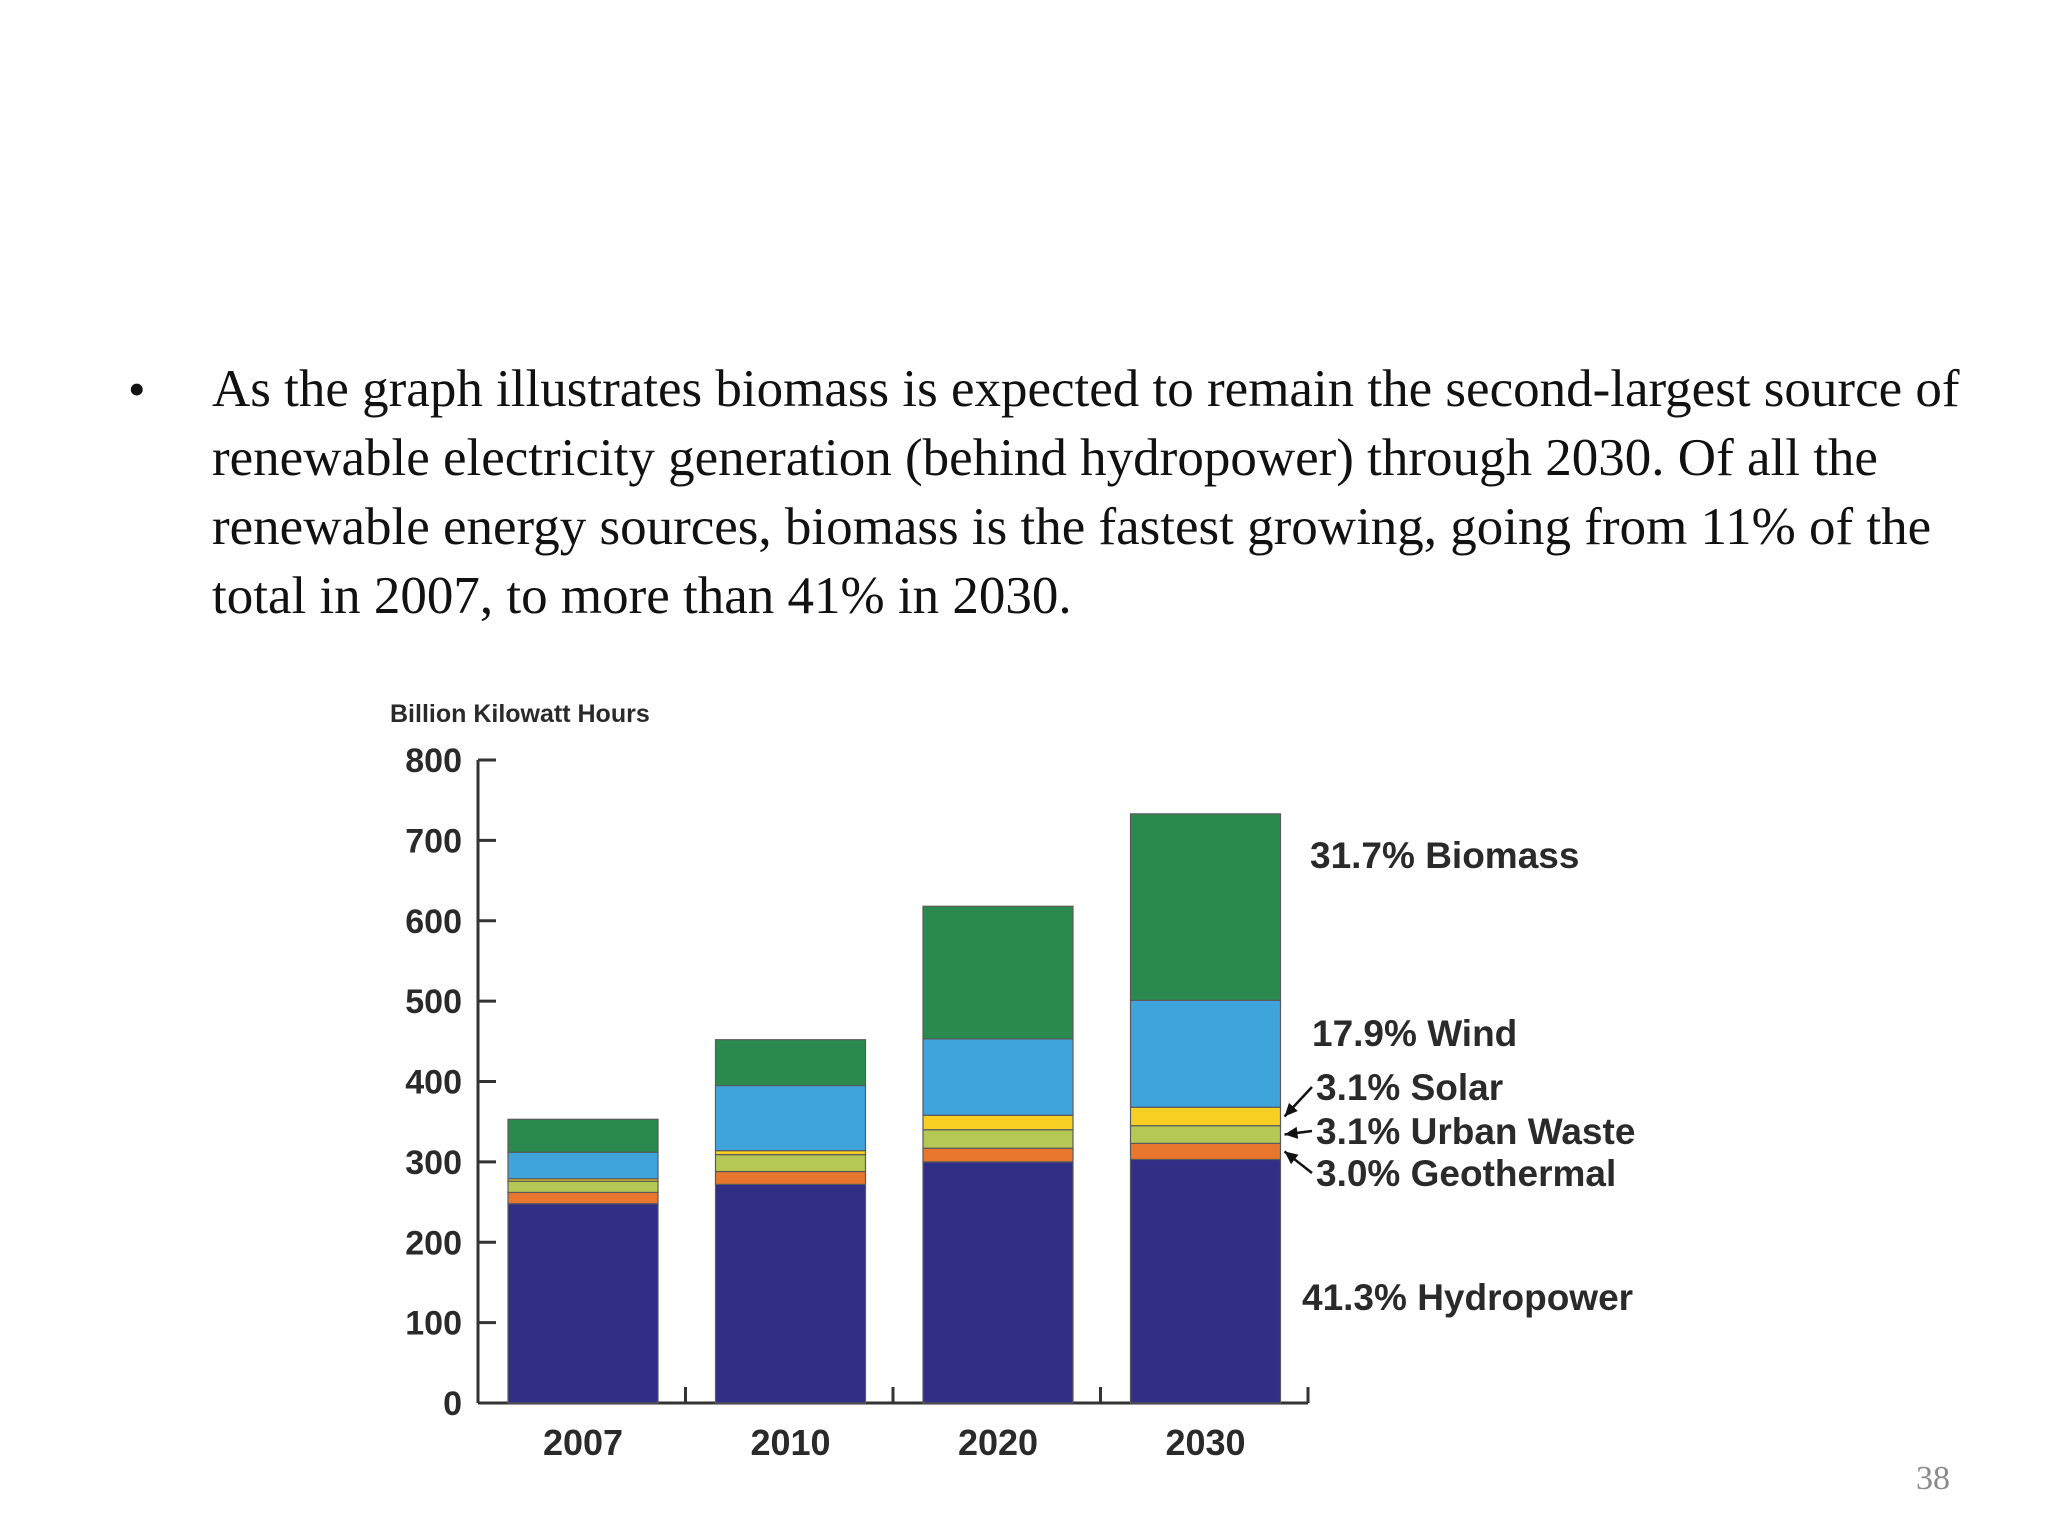 This screenshot has height=1536, width=2048. Describe the element at coordinates (1467, 1297) in the screenshot. I see `annotation-hydropower: 41.3% Hydropower` at that location.